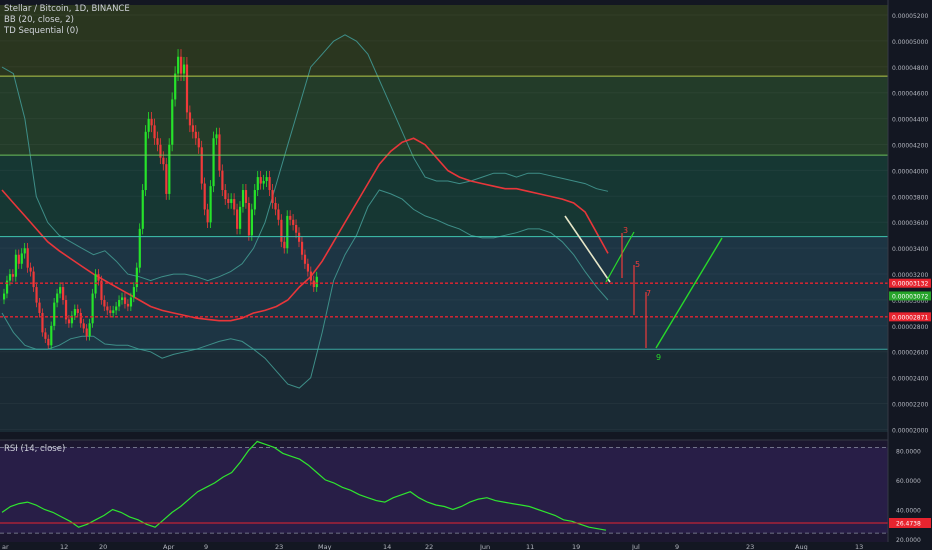 The height and width of the screenshot is (550, 932). Describe the element at coordinates (910, 301) in the screenshot. I see `price-axis-label: 0.00003000` at that location.